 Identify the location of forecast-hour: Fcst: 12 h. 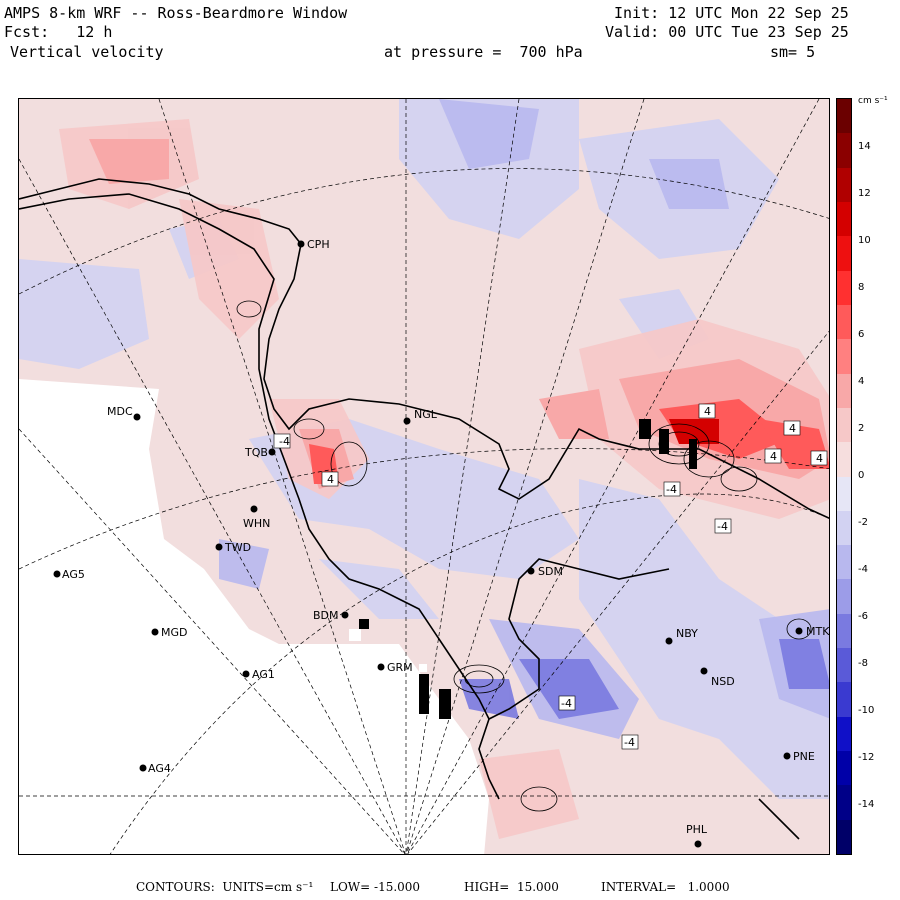
(58, 32).